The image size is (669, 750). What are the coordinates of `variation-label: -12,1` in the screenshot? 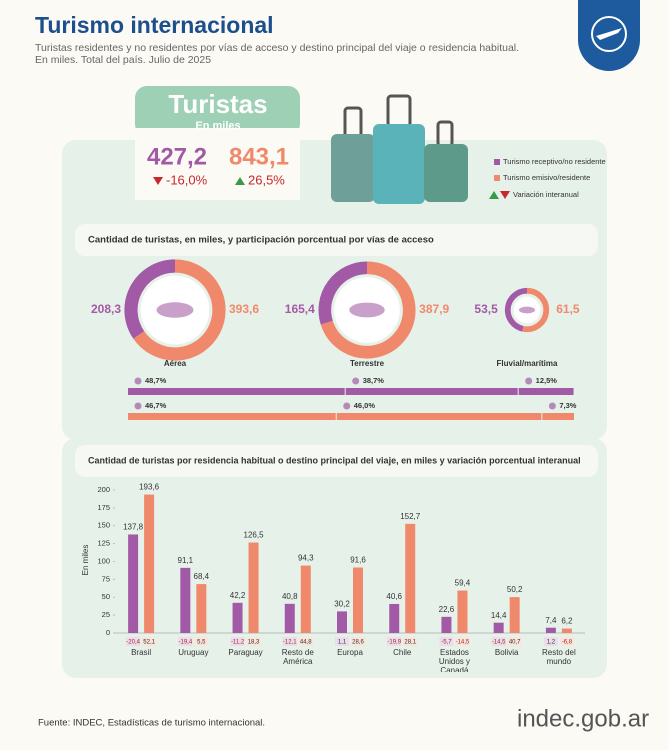 It's located at (290, 643).